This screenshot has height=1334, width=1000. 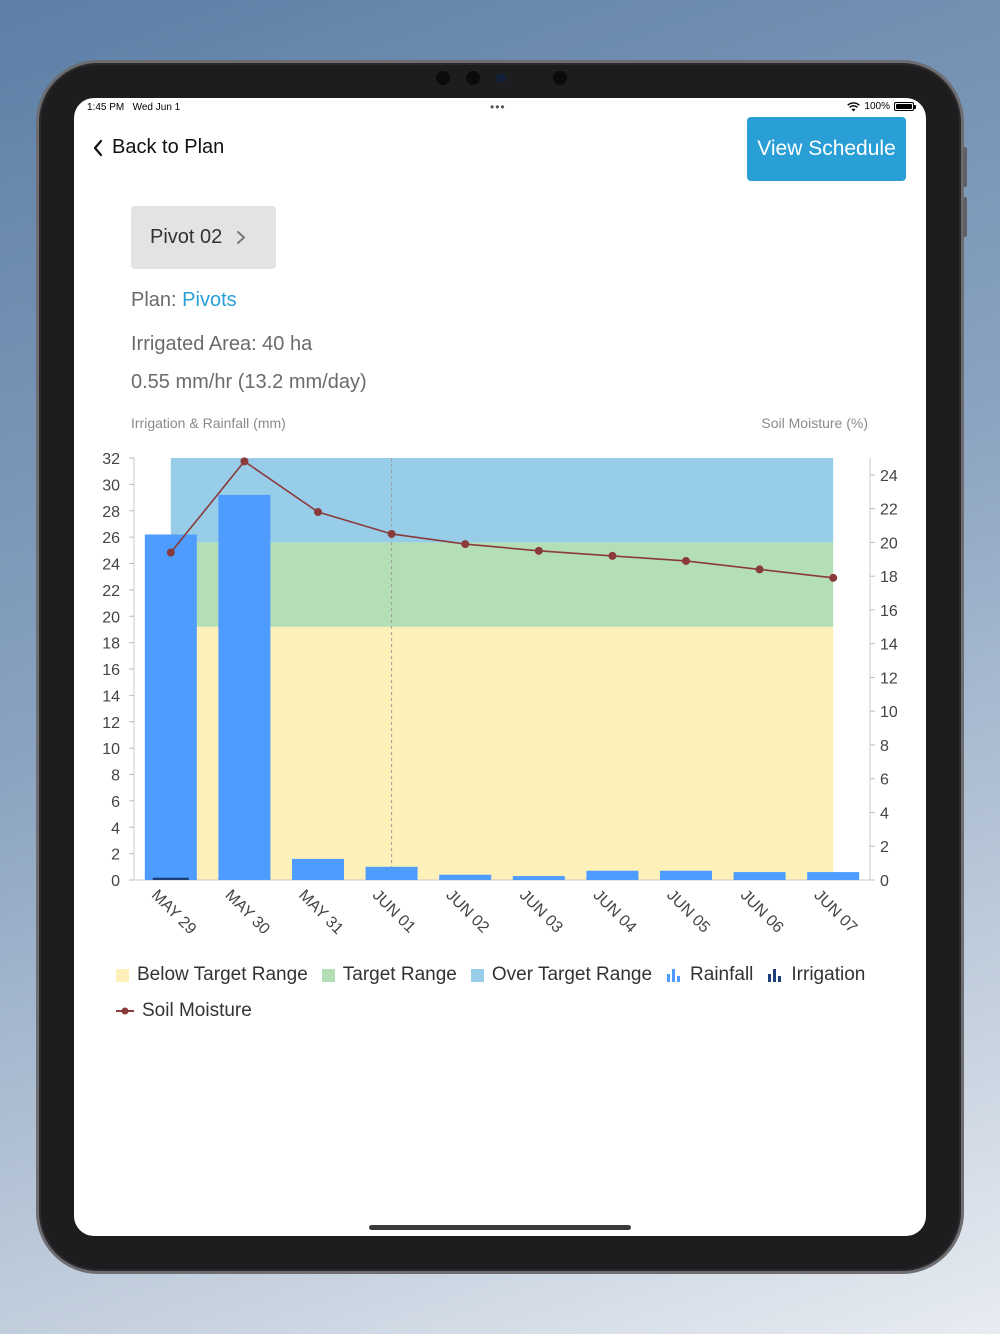 I want to click on right-tick-label: 4, so click(x=884, y=813).